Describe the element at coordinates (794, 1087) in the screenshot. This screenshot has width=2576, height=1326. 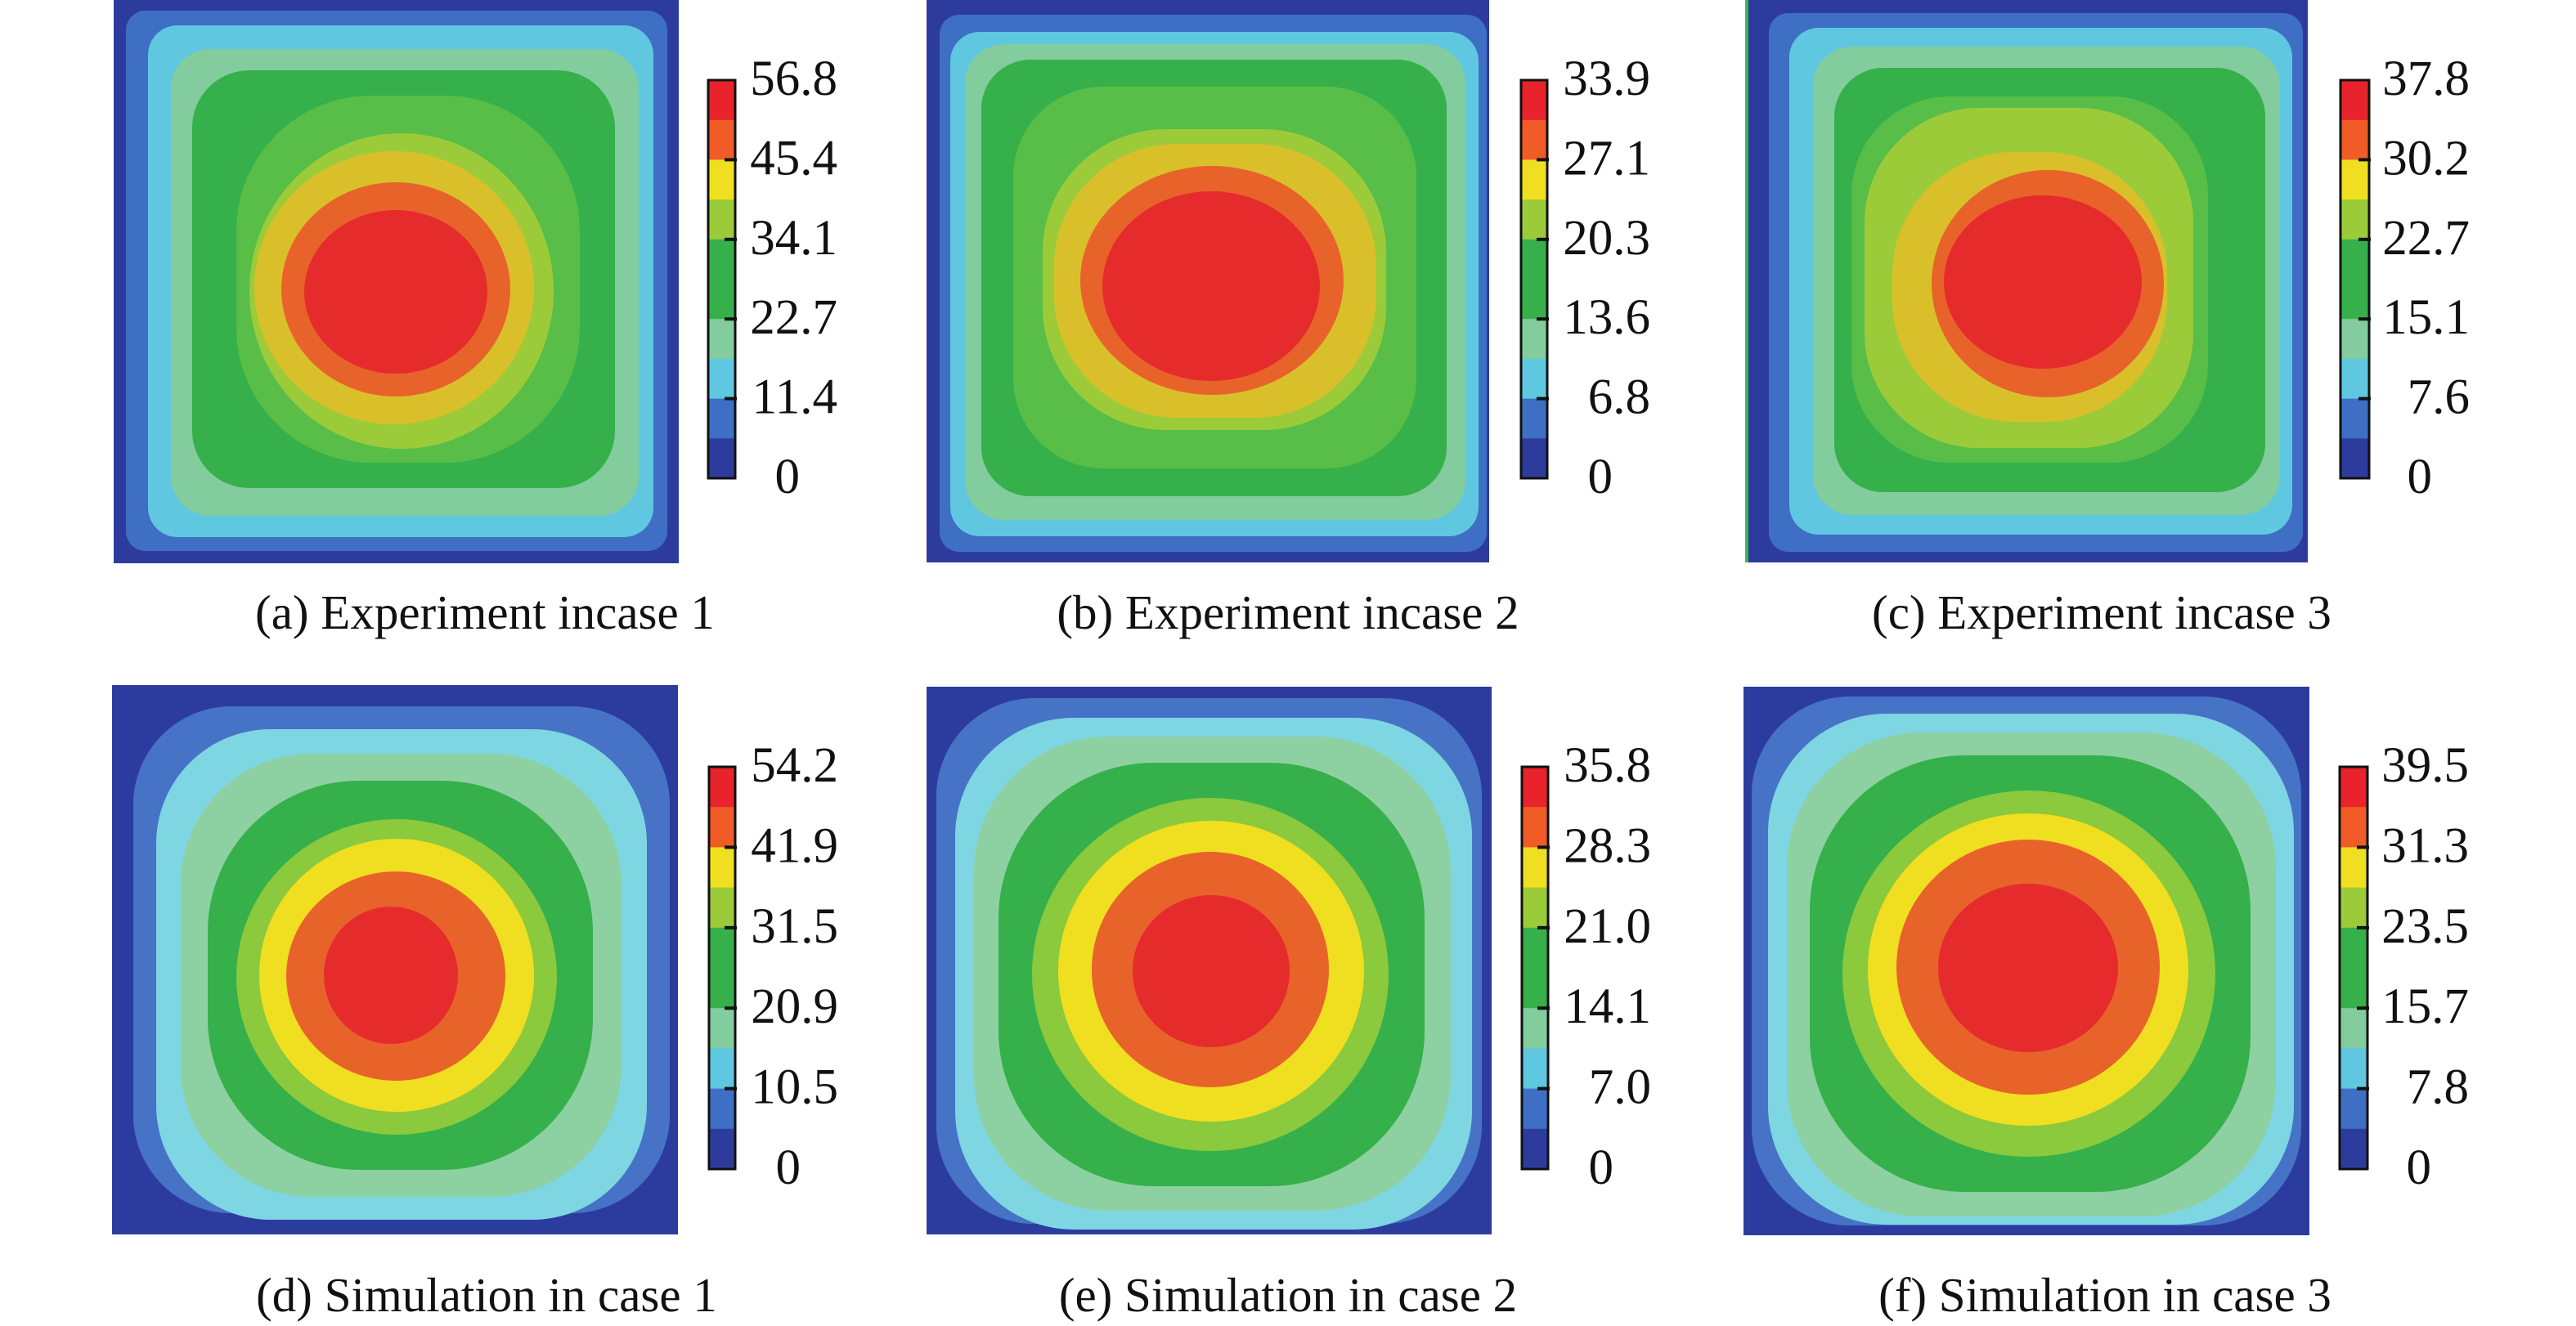
I see `svg-text: 10.5` at that location.